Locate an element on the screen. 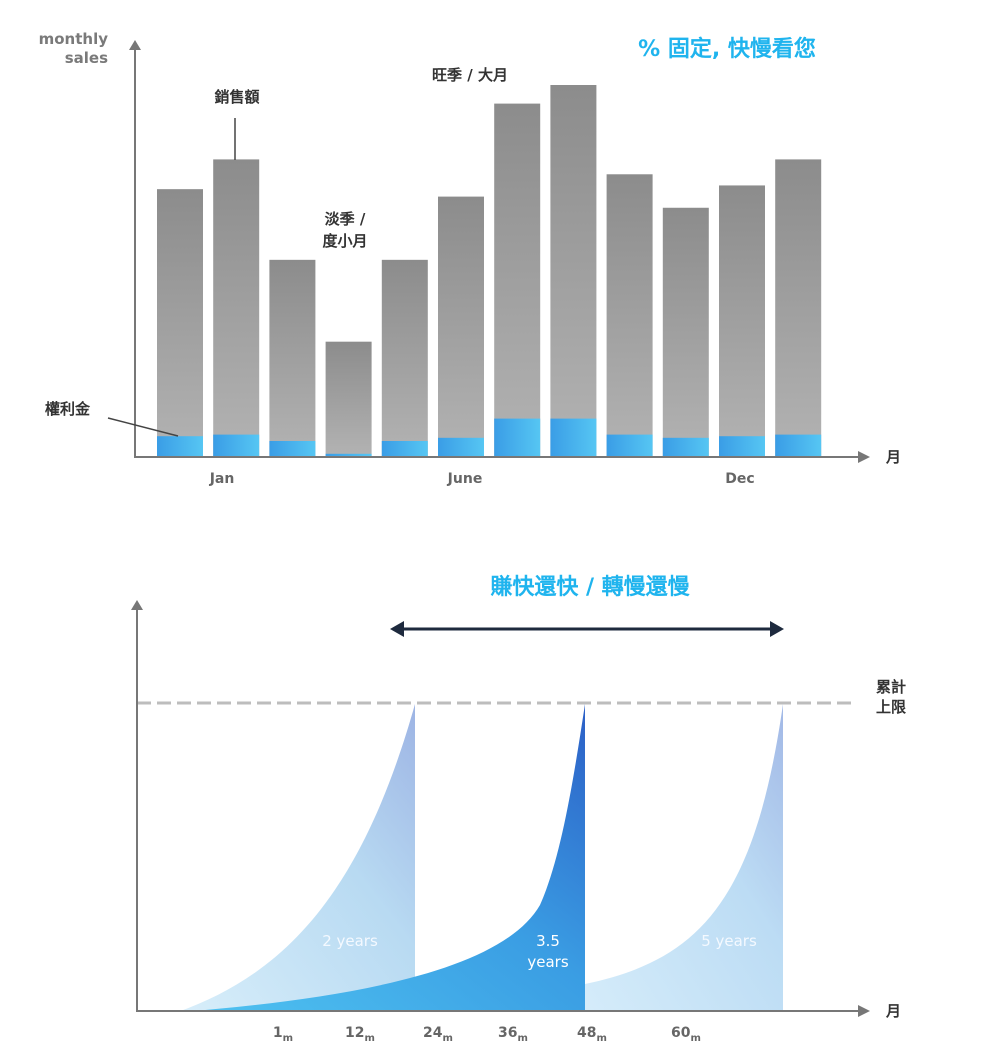 The image size is (982, 1056). c2-xlabel: 月 is located at coordinates (893, 1011).